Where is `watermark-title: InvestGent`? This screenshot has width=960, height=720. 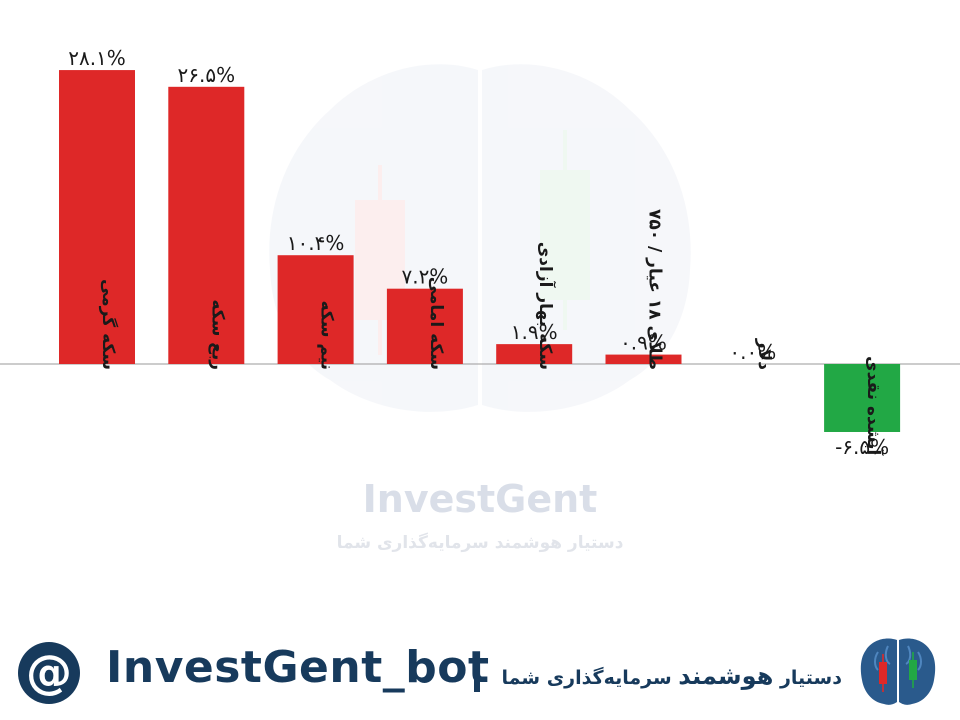 watermark-title: InvestGent is located at coordinates (480, 499).